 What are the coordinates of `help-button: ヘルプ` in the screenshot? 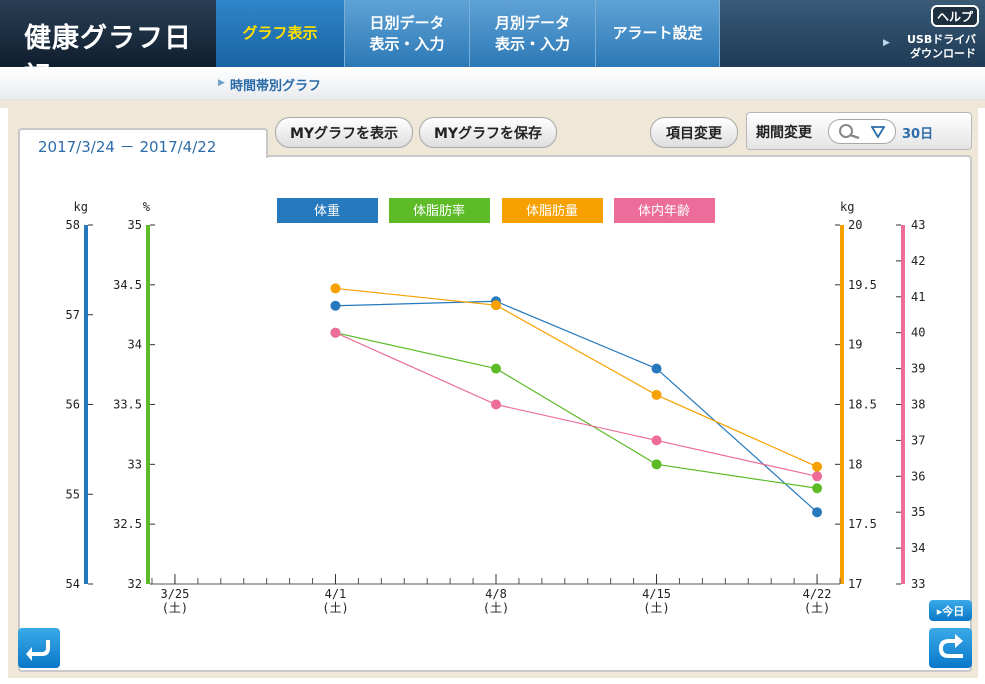 It's located at (955, 16).